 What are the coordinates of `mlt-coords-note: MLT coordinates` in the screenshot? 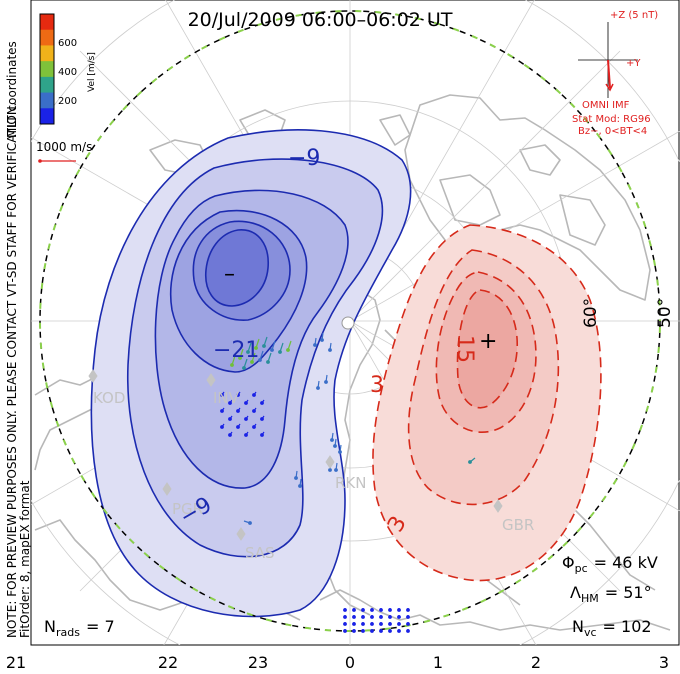 It's located at (12, 89).